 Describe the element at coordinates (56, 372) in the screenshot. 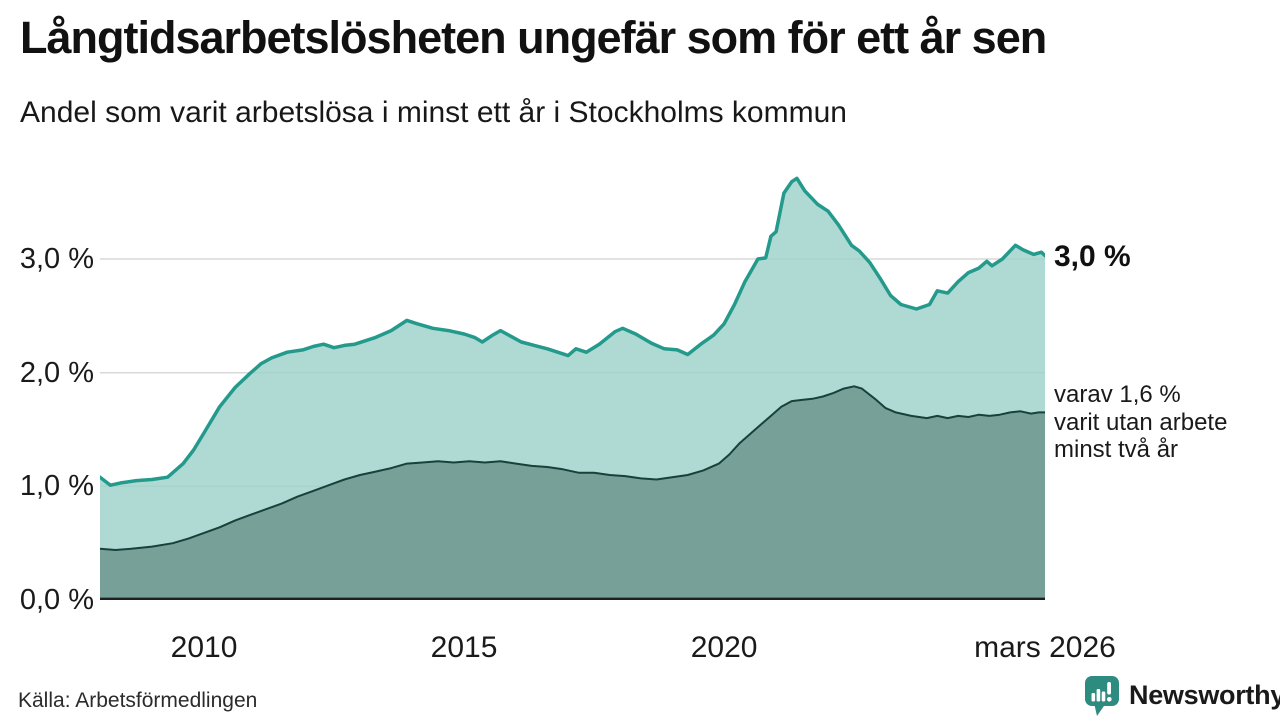

I see `y-tick-label: 2,0 %` at that location.